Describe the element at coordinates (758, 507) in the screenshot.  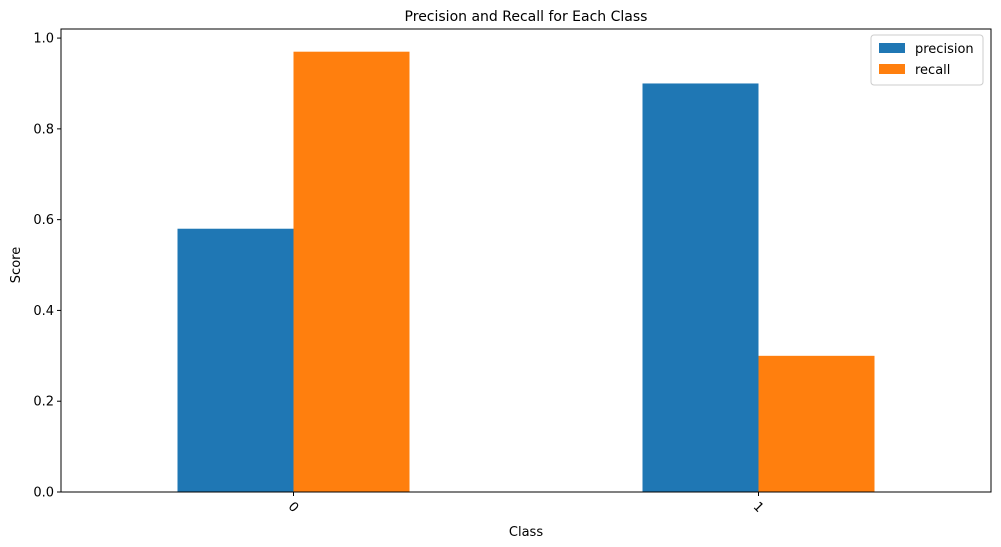
I see `x-tick-label: 1` at that location.